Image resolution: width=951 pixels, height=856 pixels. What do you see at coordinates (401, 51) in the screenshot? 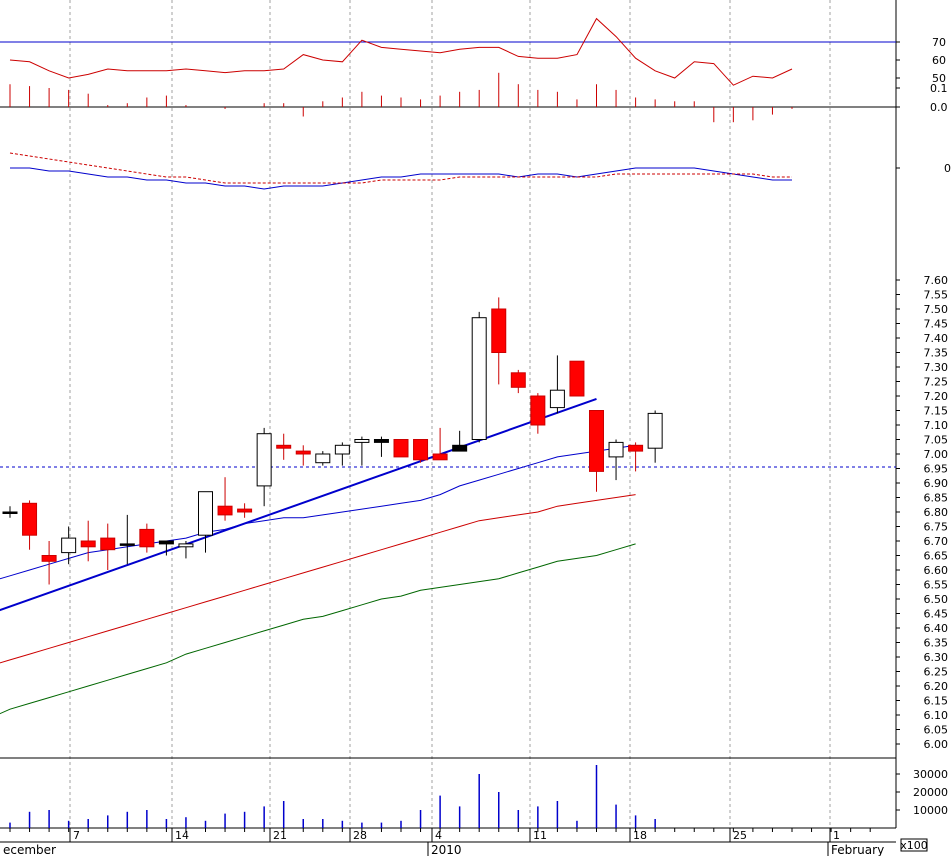
I see `oscillator-line` at bounding box center [401, 51].